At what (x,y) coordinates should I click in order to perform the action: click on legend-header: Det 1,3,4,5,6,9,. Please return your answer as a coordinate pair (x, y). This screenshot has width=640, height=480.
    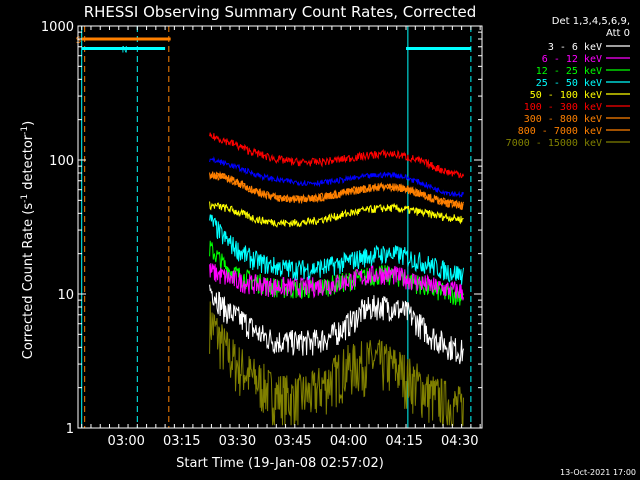
    Looking at the image, I should click on (591, 21).